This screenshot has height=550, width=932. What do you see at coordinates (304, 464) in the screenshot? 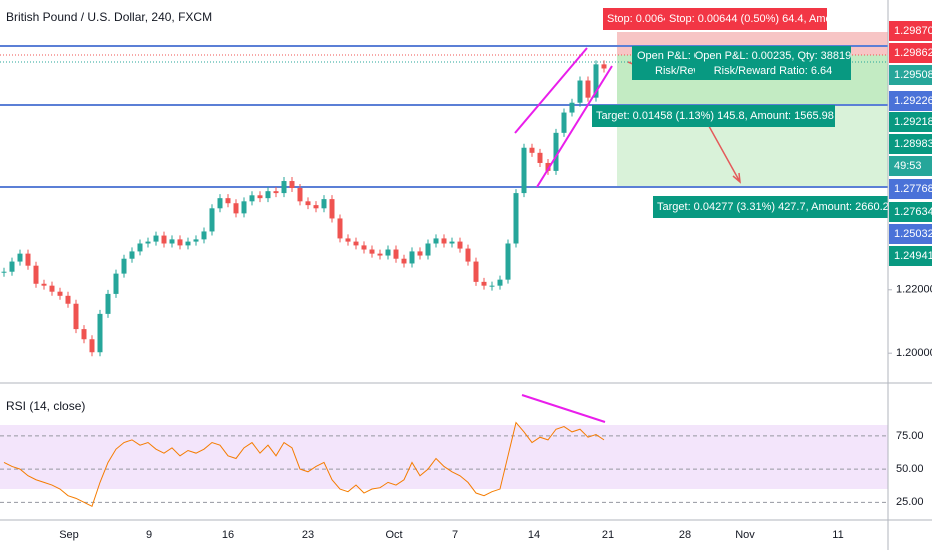
I see `rsi-line` at bounding box center [304, 464].